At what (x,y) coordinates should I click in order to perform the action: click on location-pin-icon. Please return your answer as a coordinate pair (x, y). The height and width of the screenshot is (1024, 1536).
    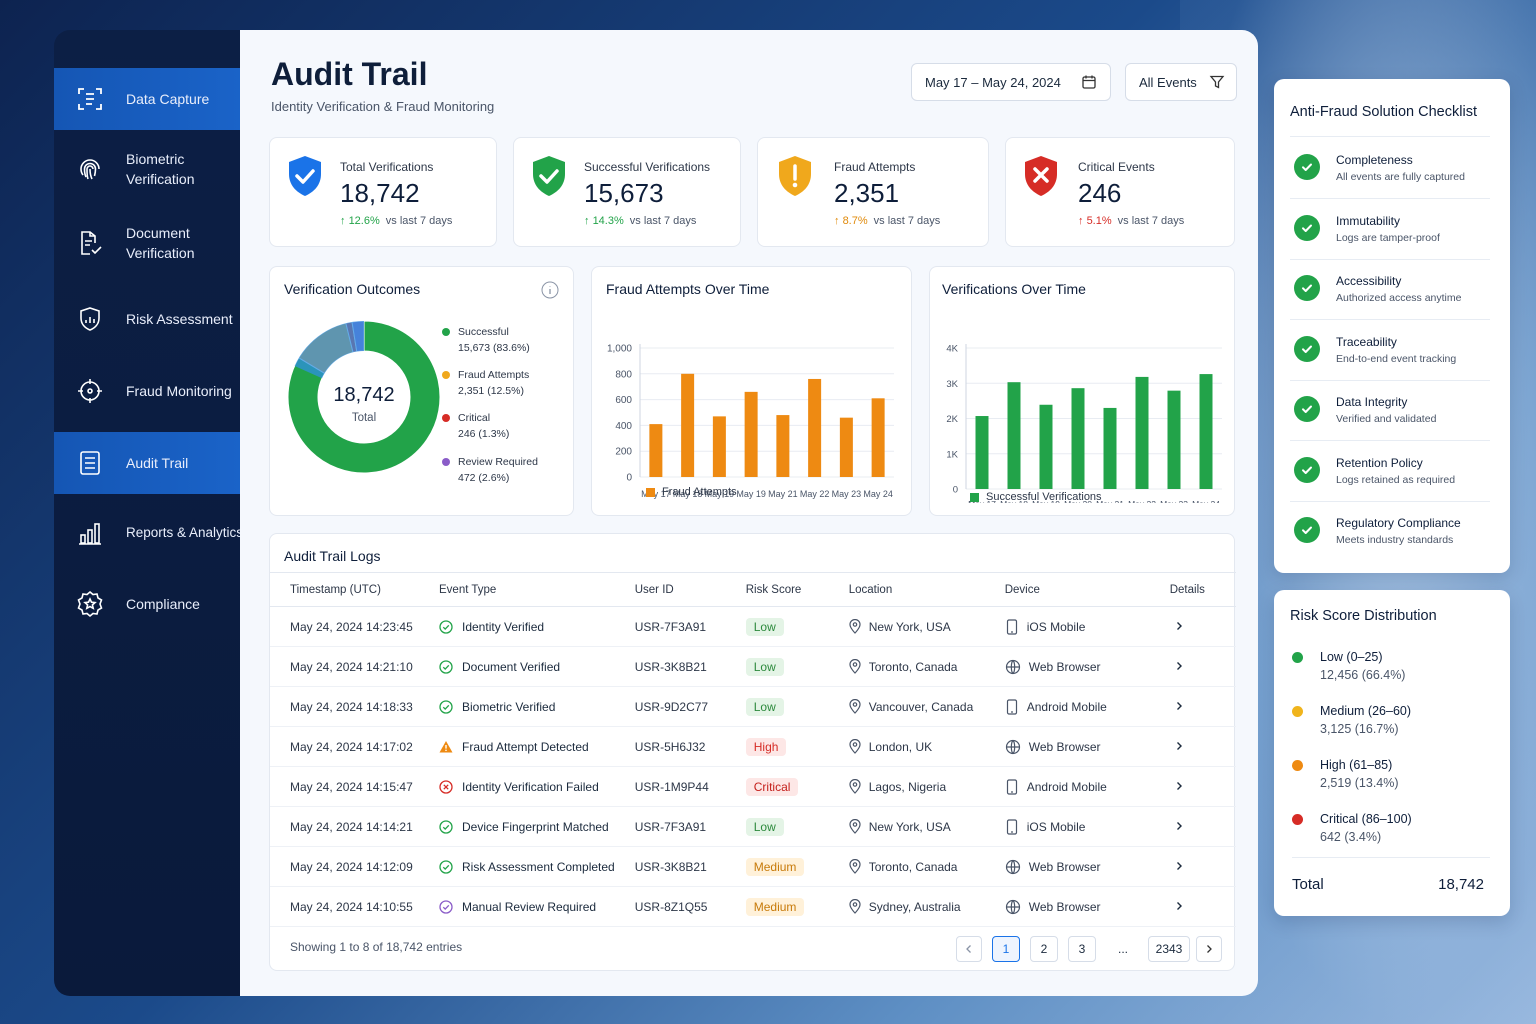
    Looking at the image, I should click on (855, 706).